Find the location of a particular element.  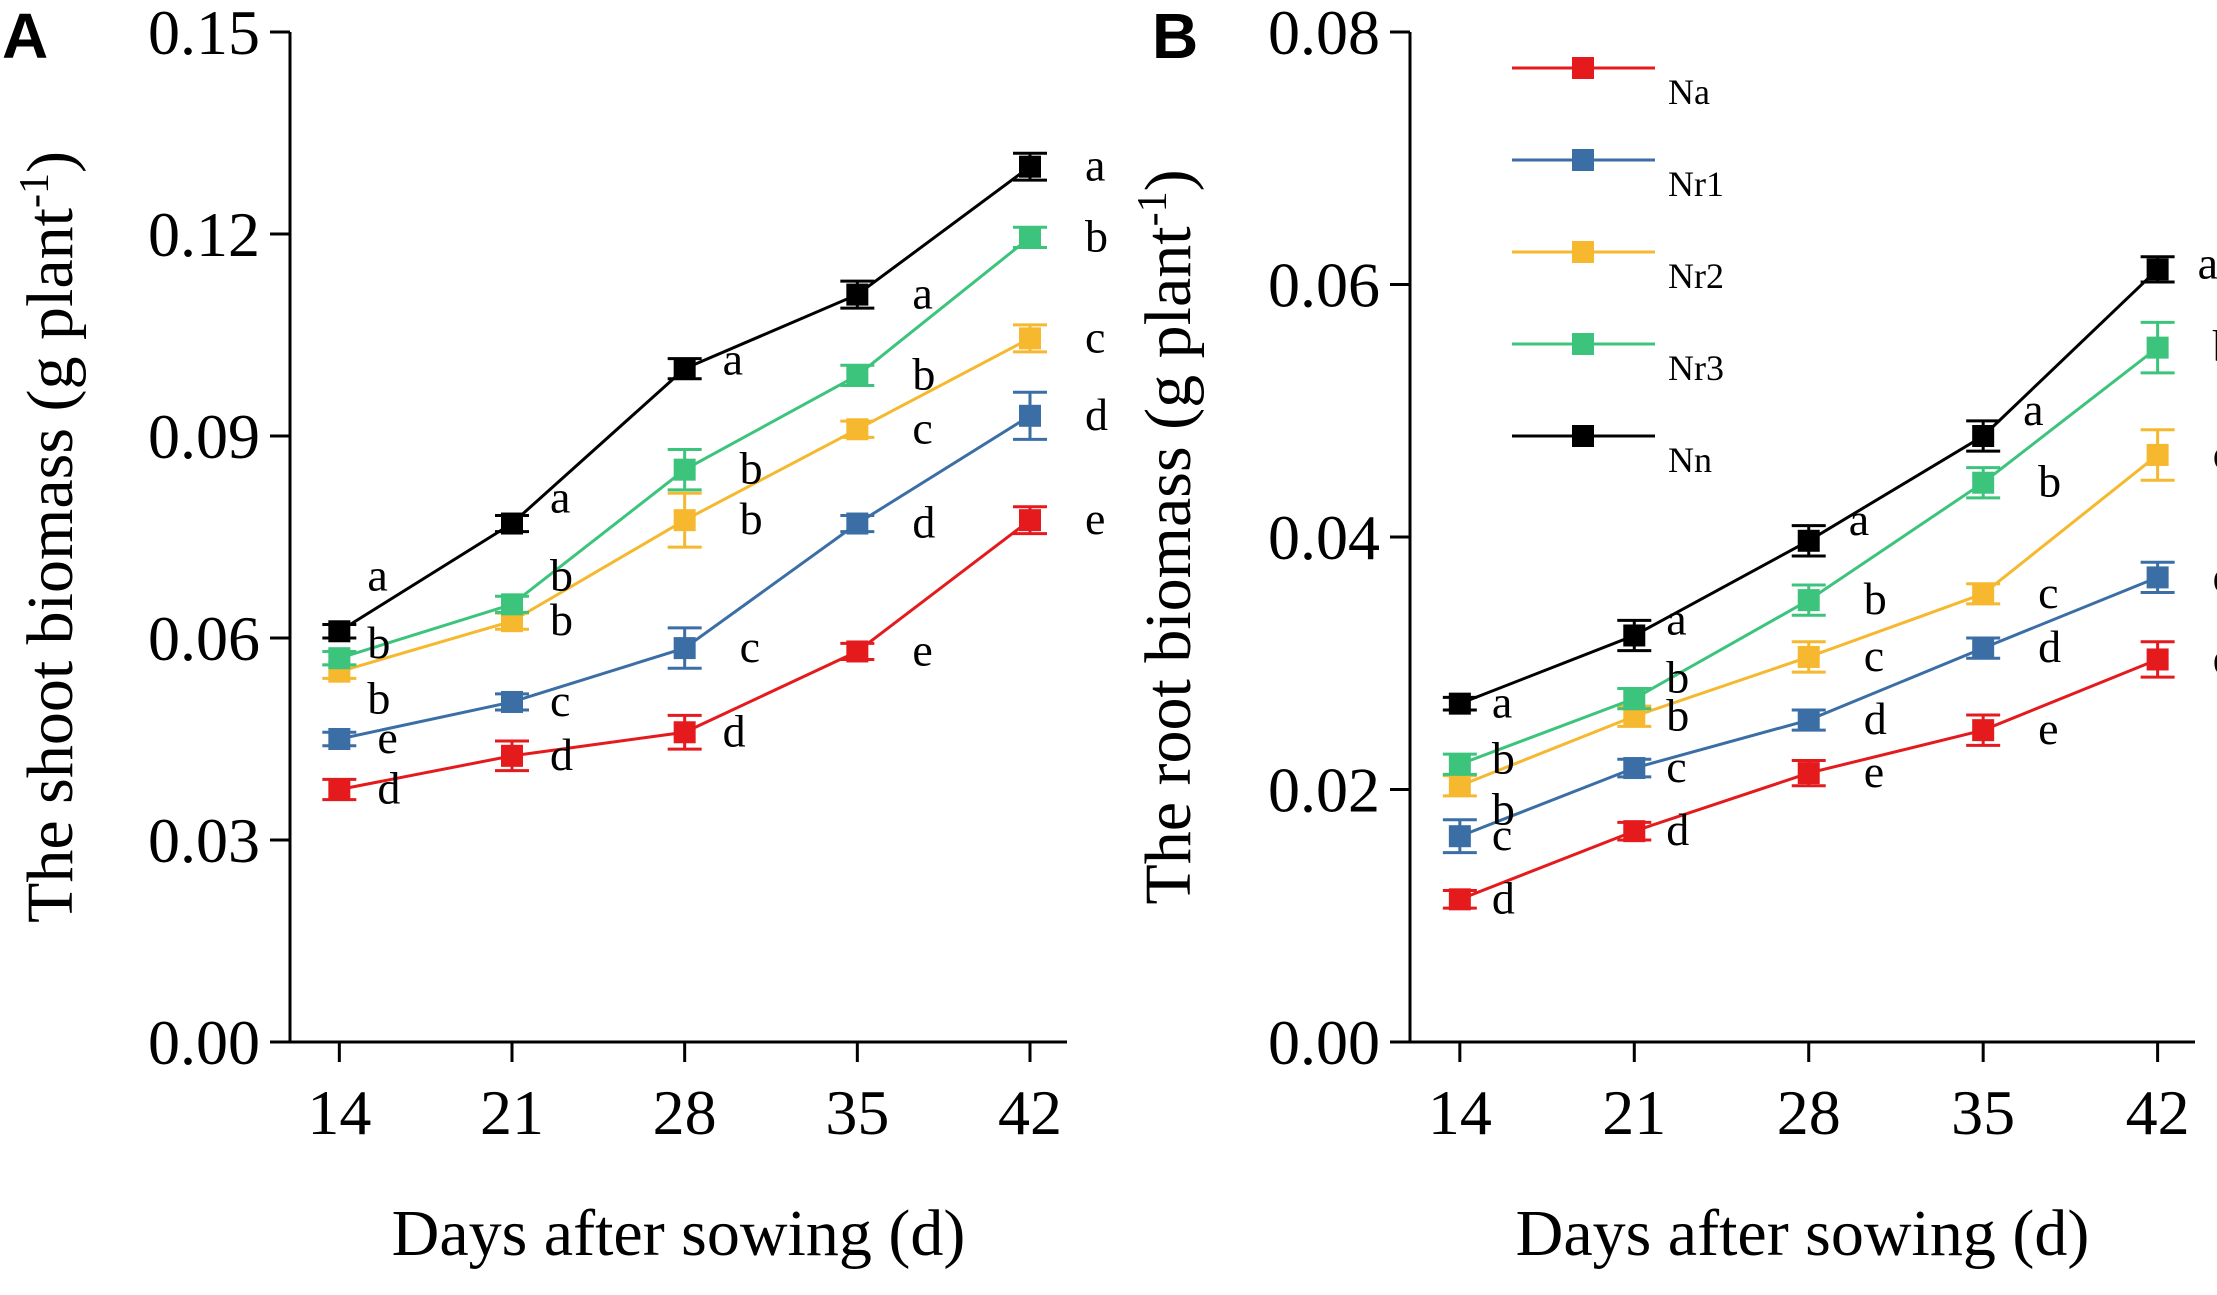

series-na: d d d e e is located at coordinates (713, 653).